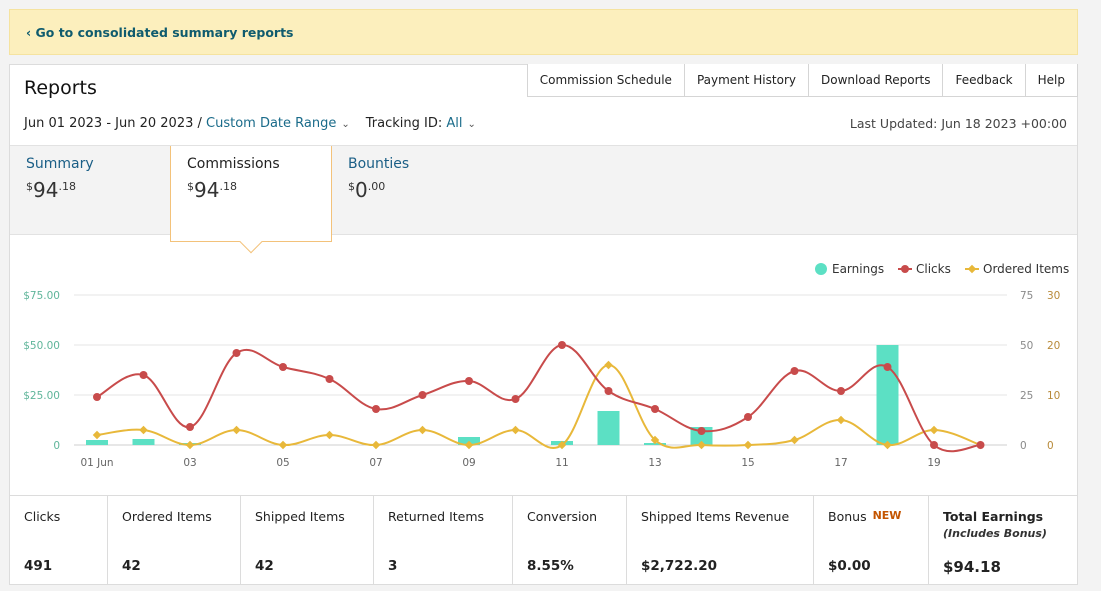 The height and width of the screenshot is (591, 1101). Describe the element at coordinates (282, 463) in the screenshot. I see `x-tick-label: 05` at that location.